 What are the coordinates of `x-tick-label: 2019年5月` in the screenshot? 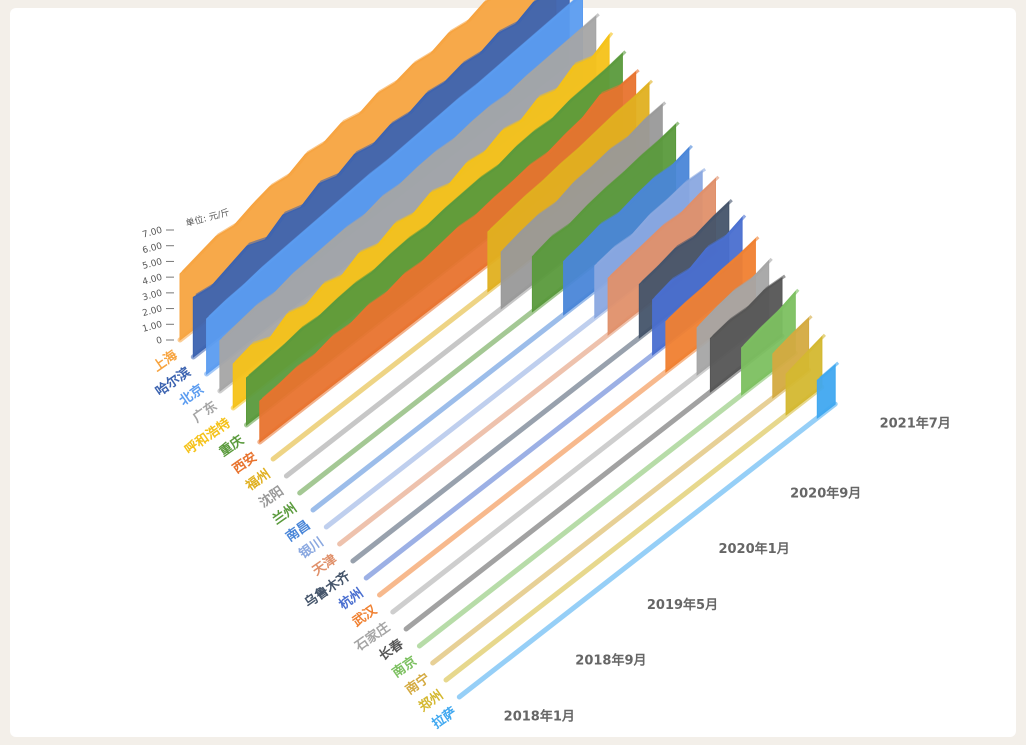 It's located at (682, 605).